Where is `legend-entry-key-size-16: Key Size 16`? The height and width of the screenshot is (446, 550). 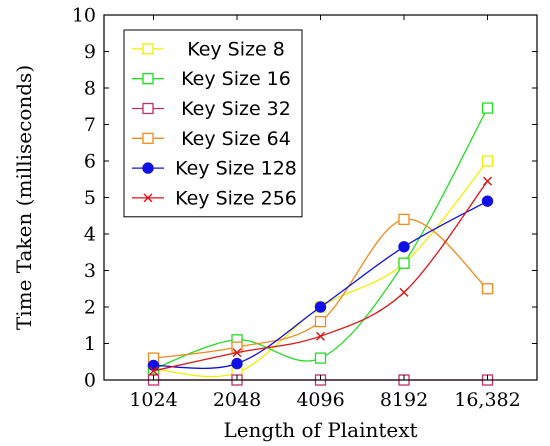
legend-entry-key-size-16: Key Size 16 is located at coordinates (211, 79).